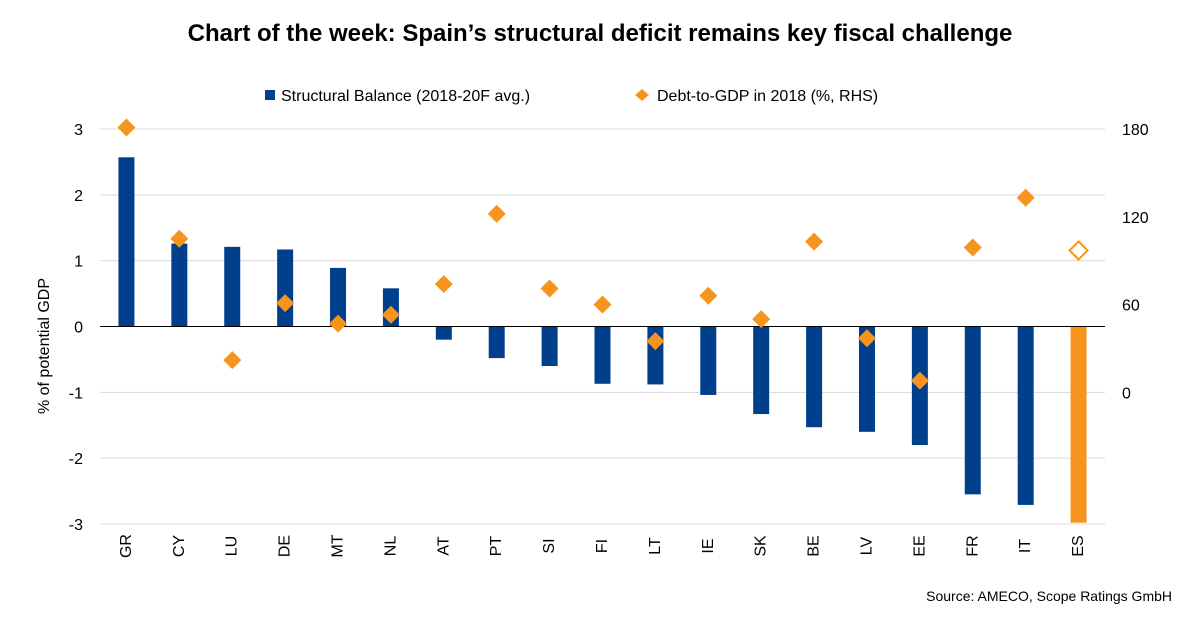  What do you see at coordinates (285, 288) in the screenshot?
I see `bar-de` at bounding box center [285, 288].